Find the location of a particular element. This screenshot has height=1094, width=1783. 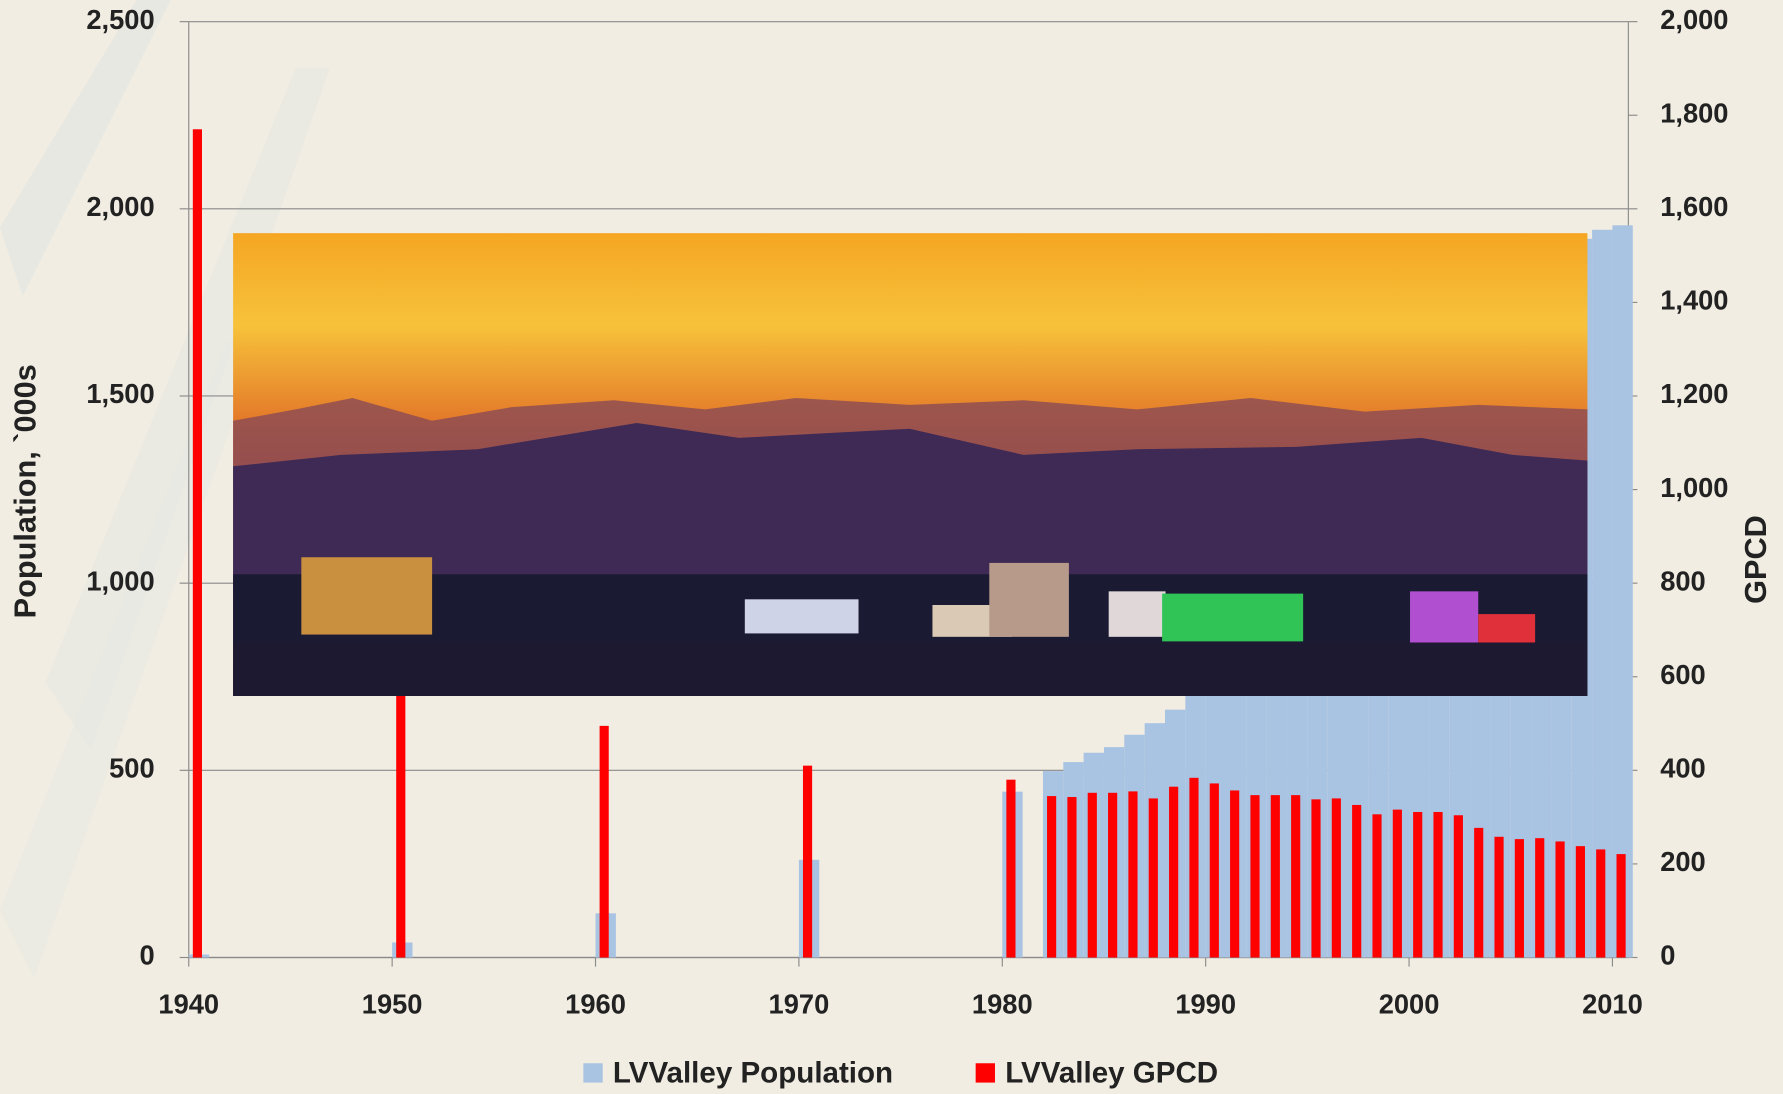

y-tick-label: 0 is located at coordinates (146, 955).